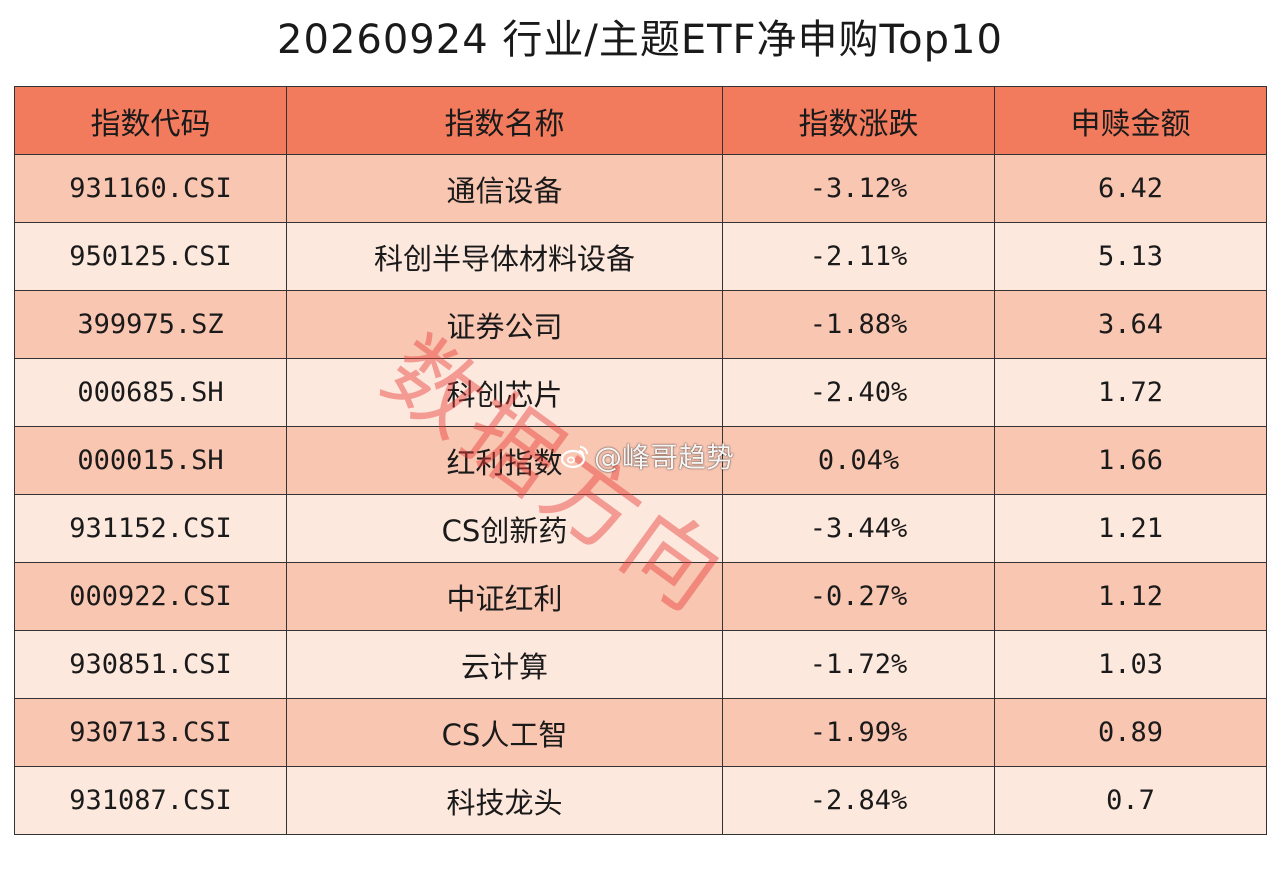 The height and width of the screenshot is (895, 1280). I want to click on table-row: 931160.CSI 通信设备 -3.12% 6.42, so click(640, 188).